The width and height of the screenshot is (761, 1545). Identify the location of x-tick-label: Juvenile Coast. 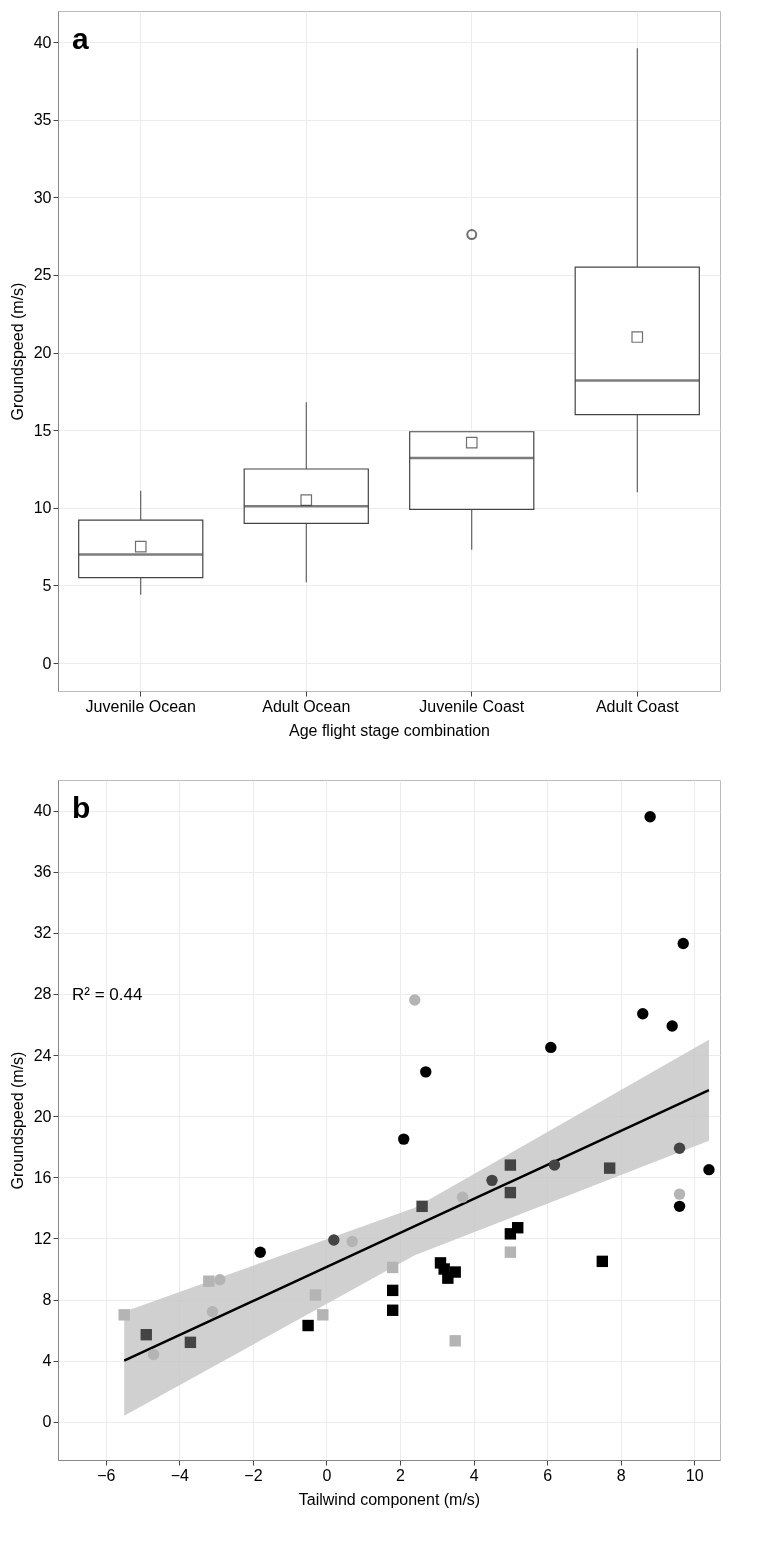
(472, 706).